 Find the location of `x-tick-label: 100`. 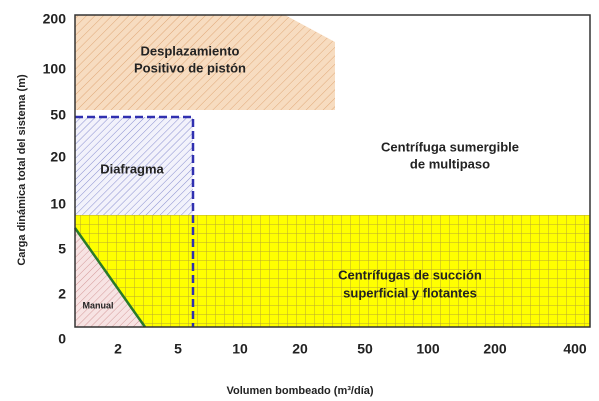

x-tick-label: 100 is located at coordinates (428, 349).